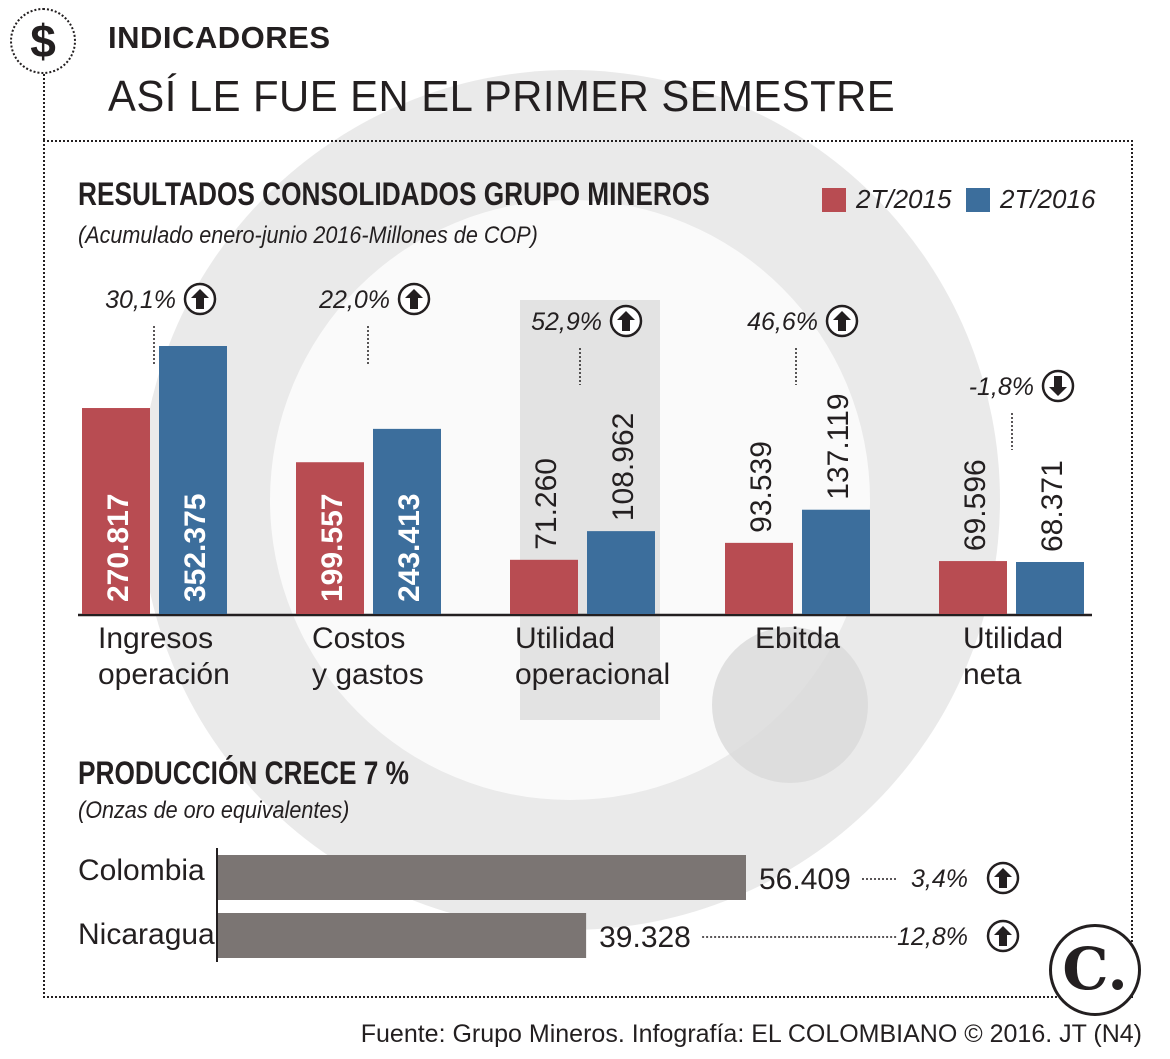  I want to click on logo-text: C., so click(1095, 969).